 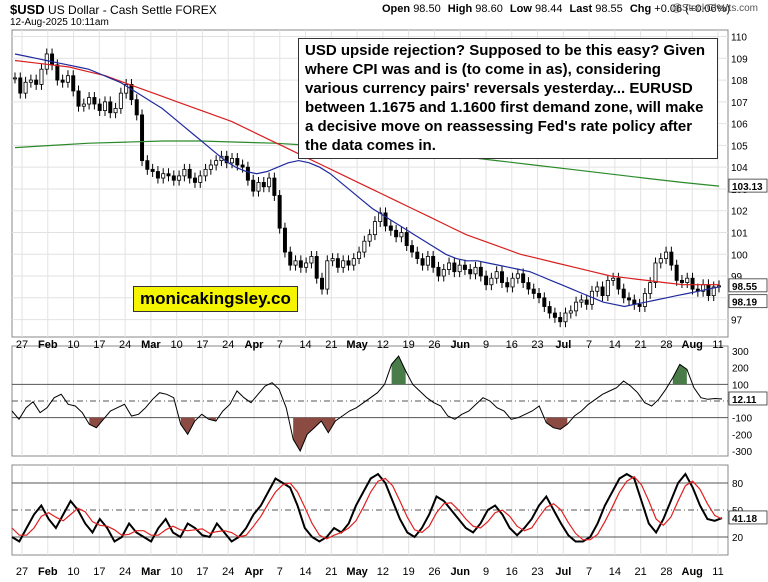 I want to click on sma200-value-tag-bg, so click(x=748, y=185).